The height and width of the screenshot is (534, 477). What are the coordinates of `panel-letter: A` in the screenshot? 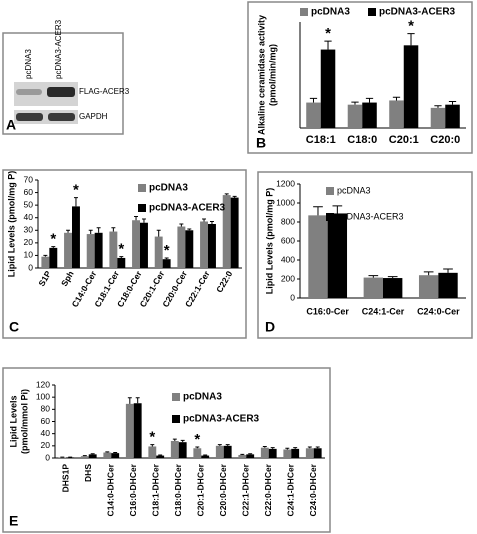 It's located at (11, 125).